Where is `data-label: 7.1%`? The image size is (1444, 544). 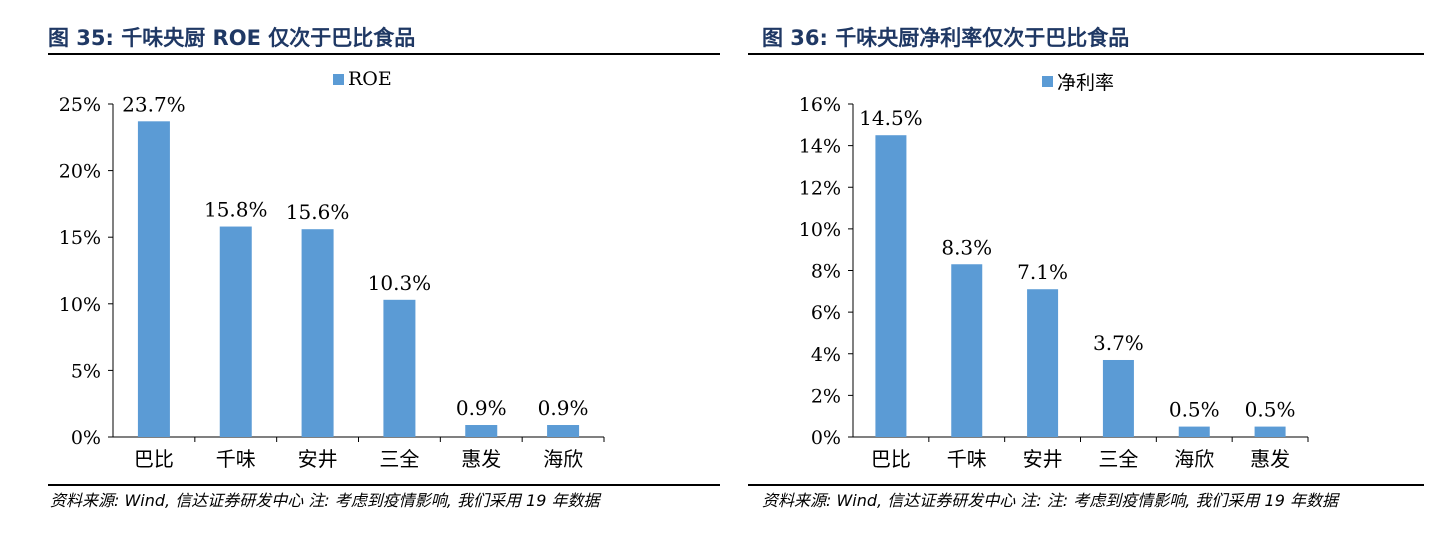
data-label: 7.1% is located at coordinates (1042, 272).